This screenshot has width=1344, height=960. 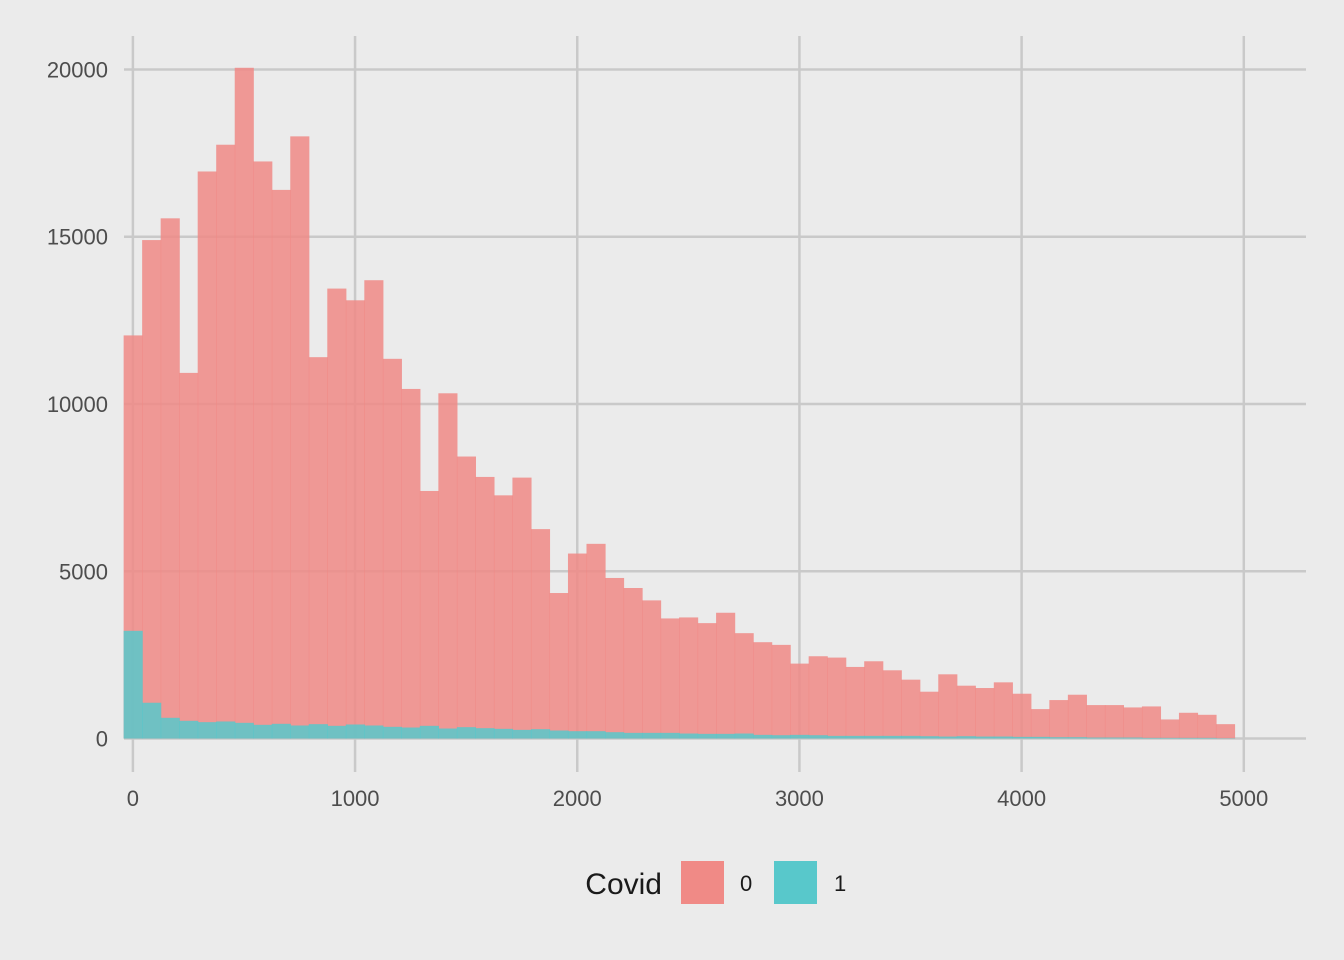 What do you see at coordinates (77, 237) in the screenshot?
I see `y-tick-label: 15000` at bounding box center [77, 237].